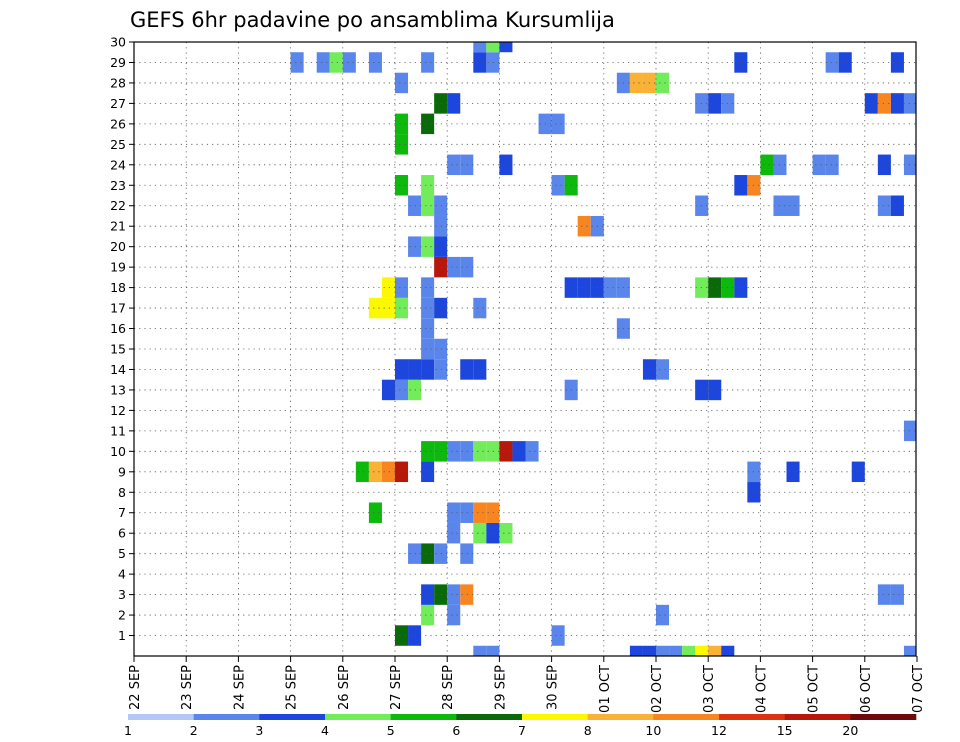 The width and height of the screenshot is (960, 742). What do you see at coordinates (396, 687) in the screenshot?
I see `x-tick-label: 27 SEP` at bounding box center [396, 687].